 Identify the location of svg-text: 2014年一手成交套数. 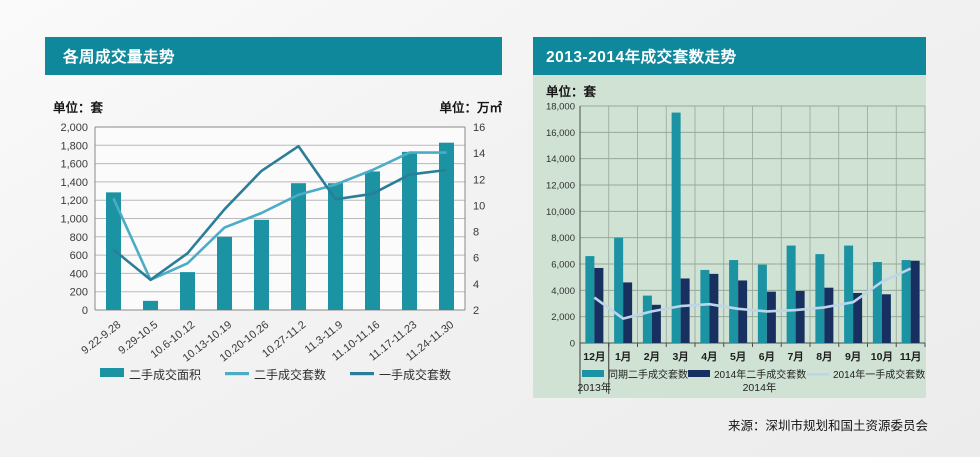
(879, 374).